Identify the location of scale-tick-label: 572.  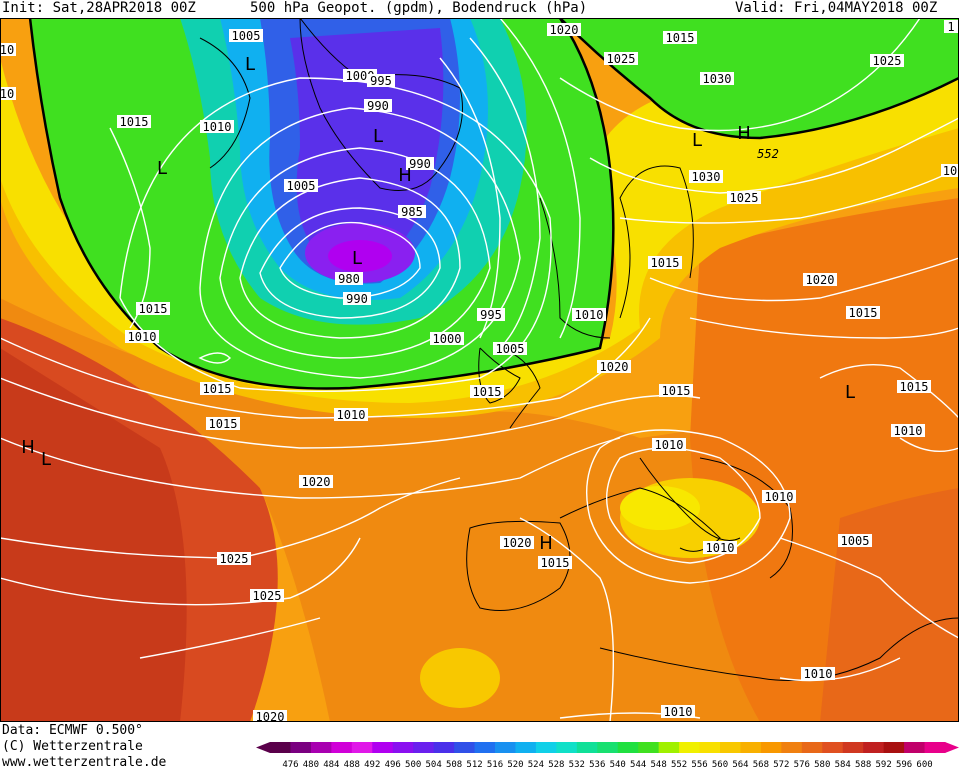
(781, 765).